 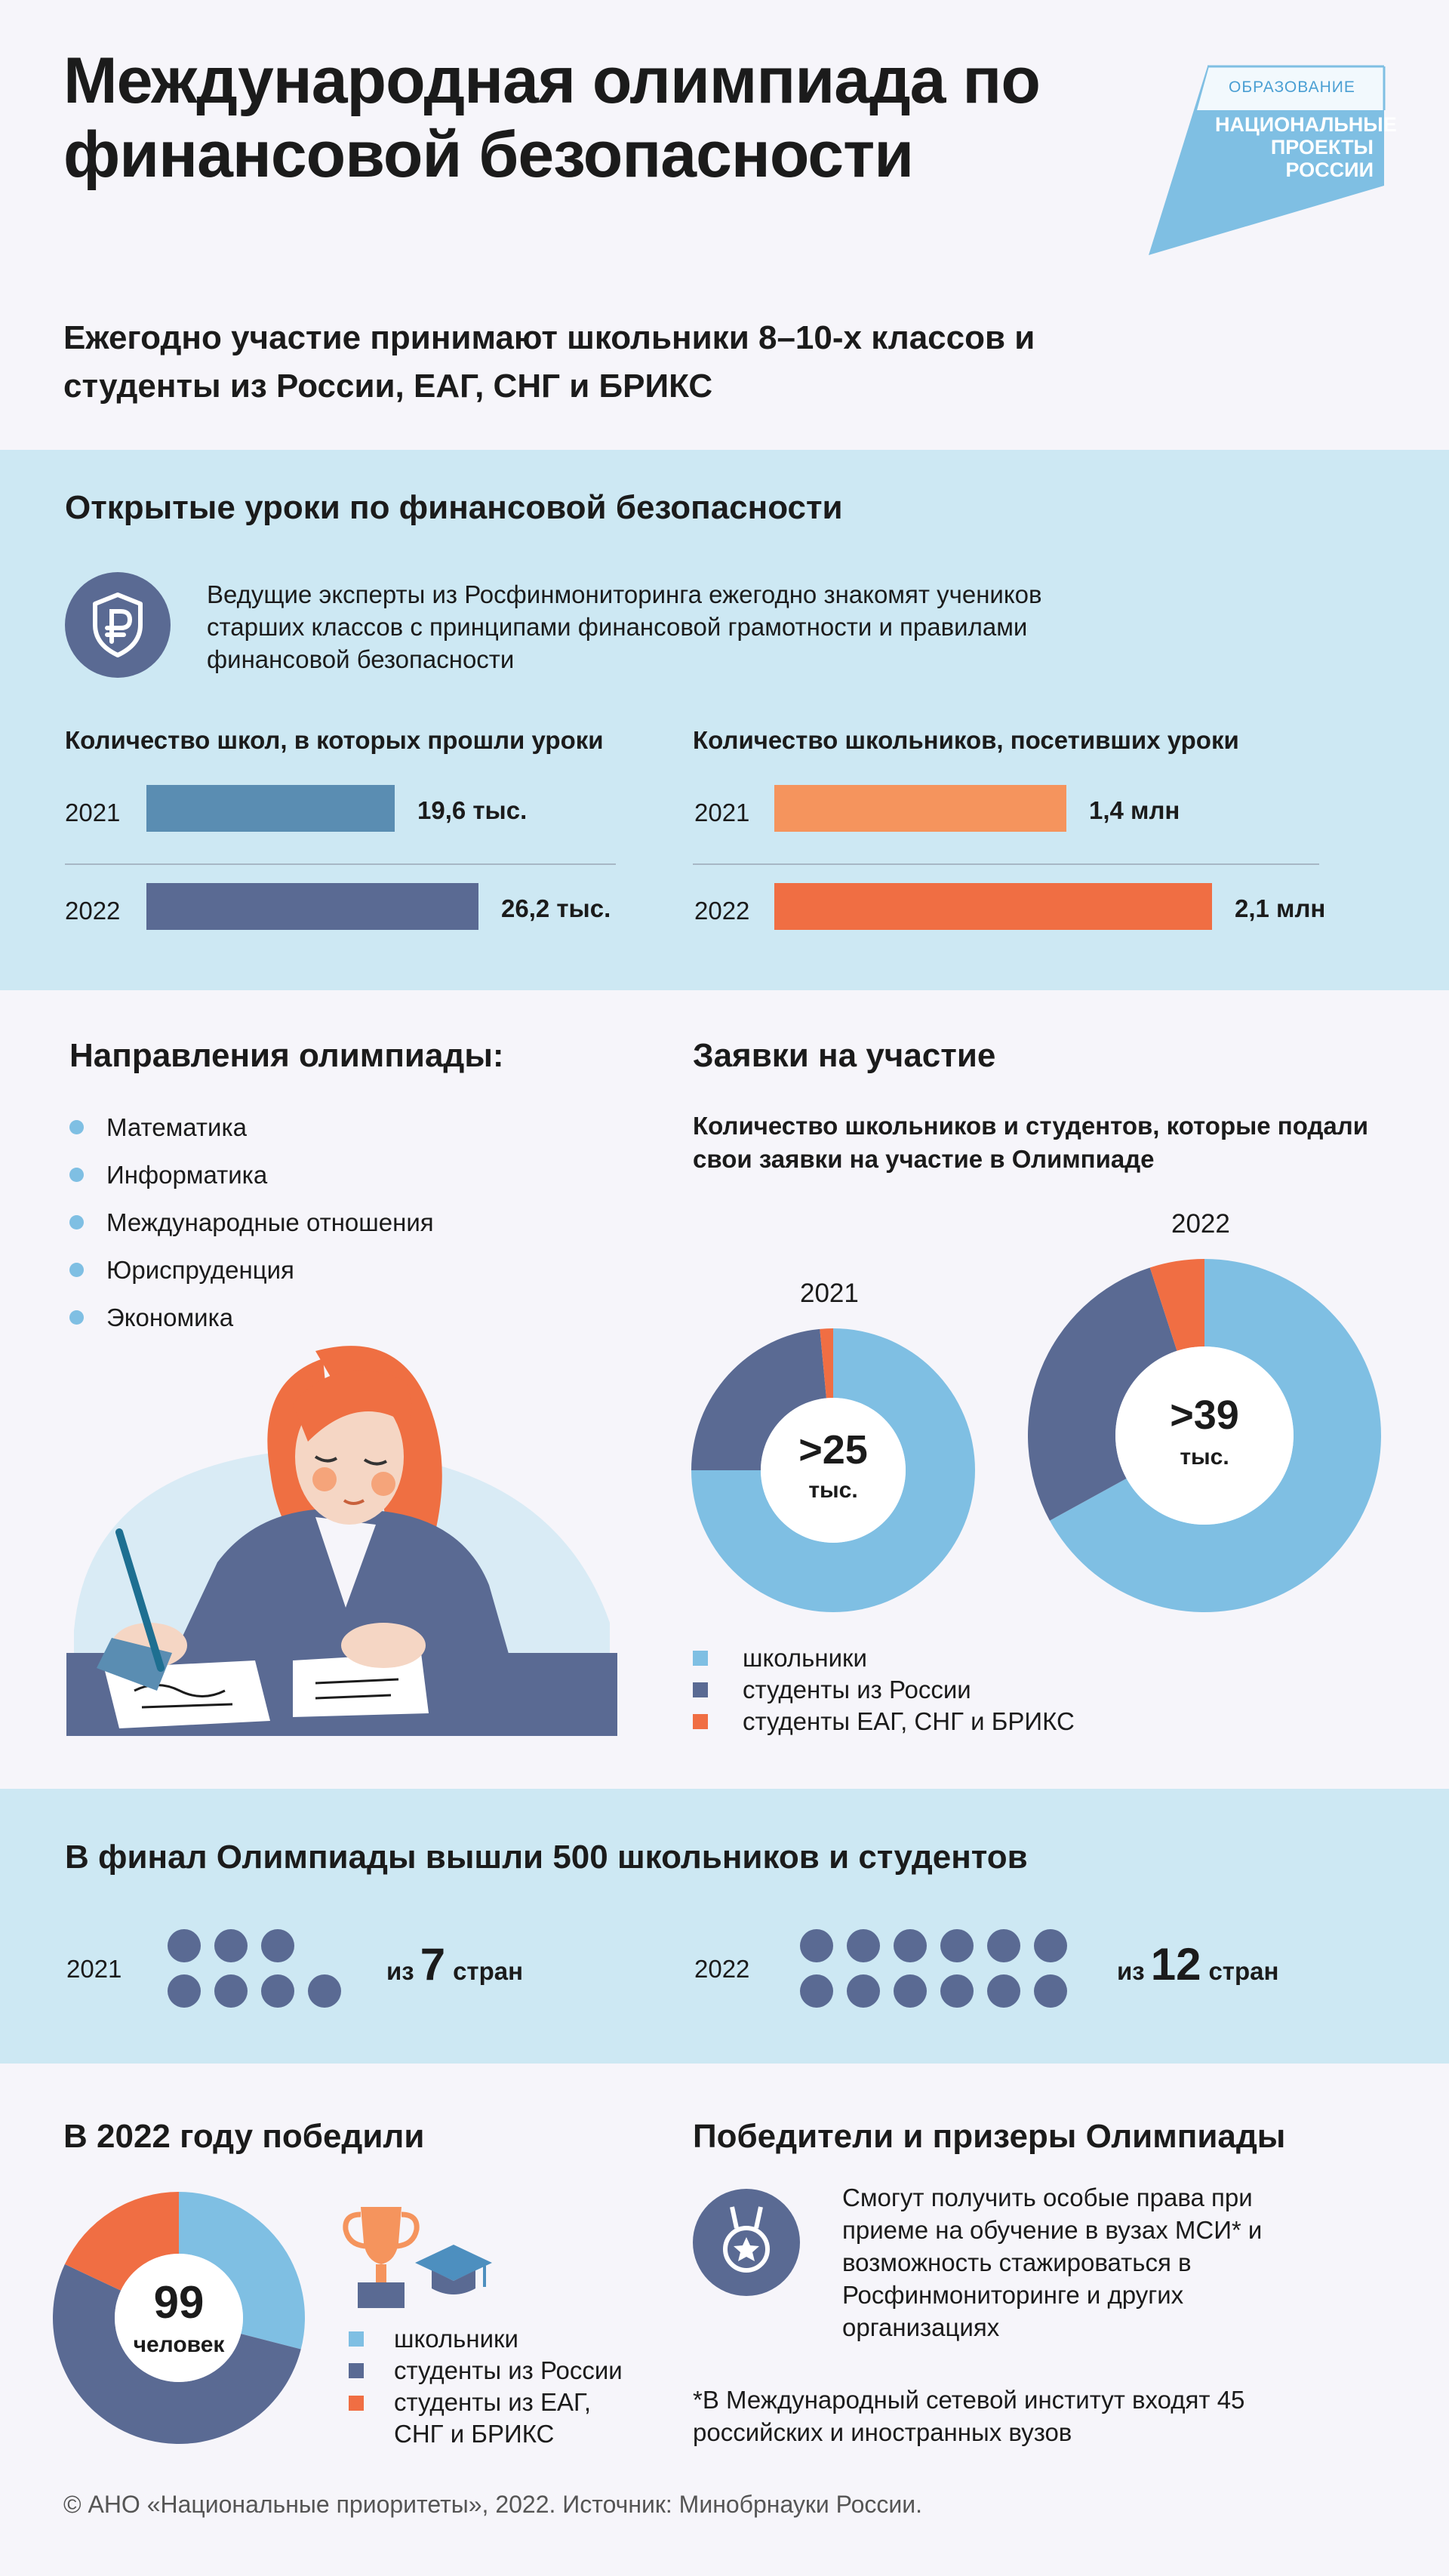 I want to click on applications-donut-2021: >25 тыс., so click(x=833, y=1470).